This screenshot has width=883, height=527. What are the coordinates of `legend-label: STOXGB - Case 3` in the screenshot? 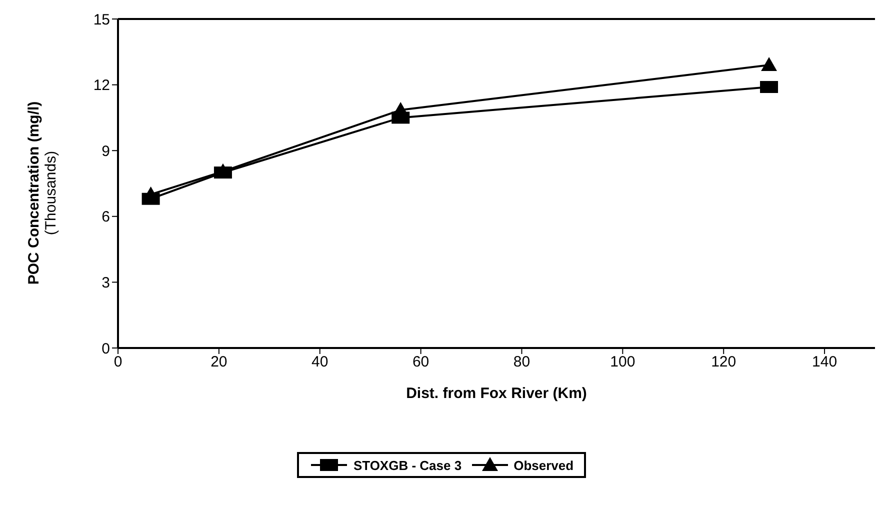 It's located at (407, 465).